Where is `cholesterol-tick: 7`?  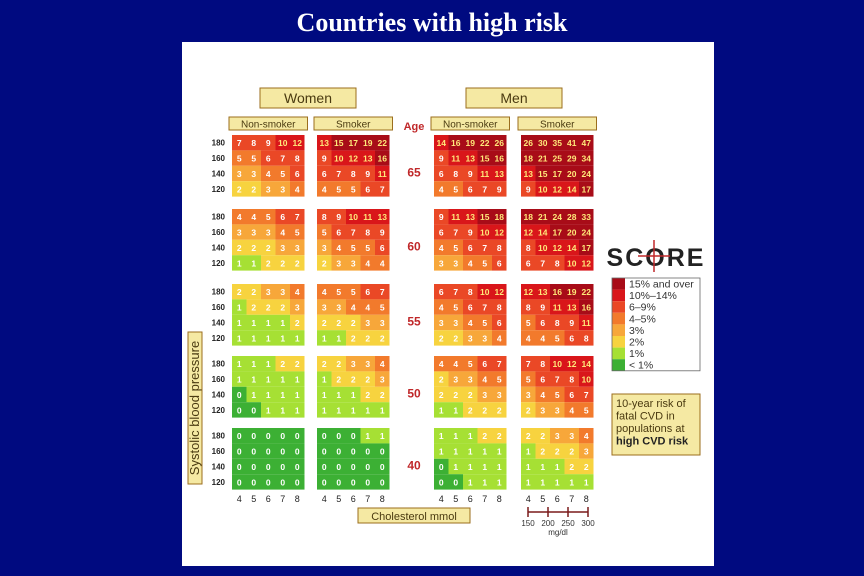 cholesterol-tick: 7 is located at coordinates (571, 499).